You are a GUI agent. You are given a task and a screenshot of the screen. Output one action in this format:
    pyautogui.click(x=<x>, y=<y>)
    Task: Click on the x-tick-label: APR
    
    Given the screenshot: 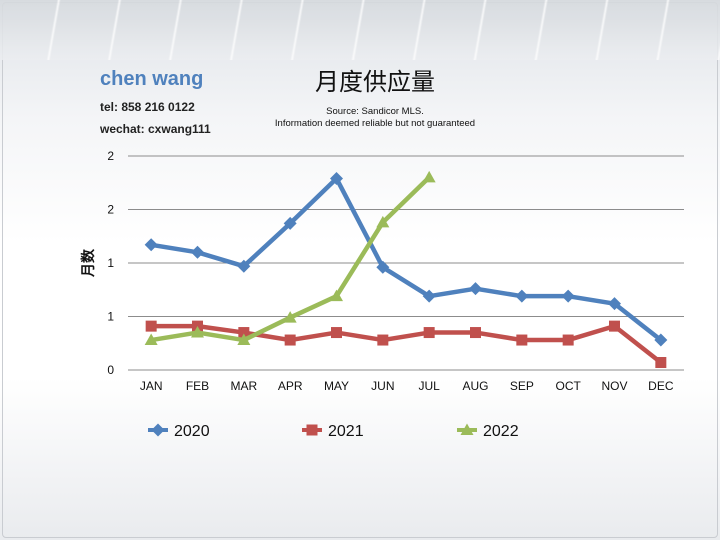 What is the action you would take?
    pyautogui.click(x=290, y=386)
    